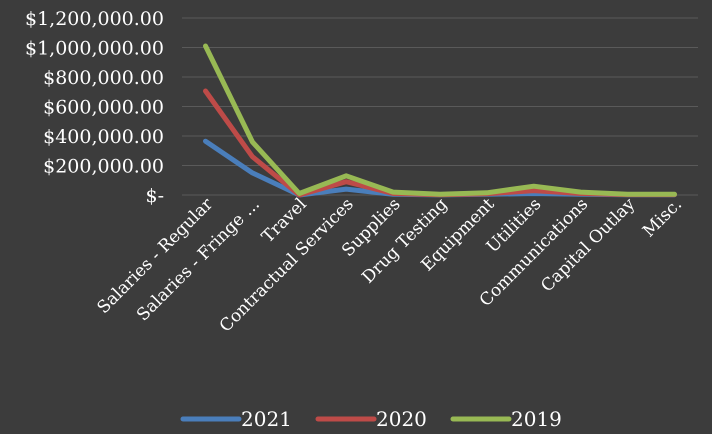  I want to click on y-tick-label: $200,000.00, so click(103, 167).